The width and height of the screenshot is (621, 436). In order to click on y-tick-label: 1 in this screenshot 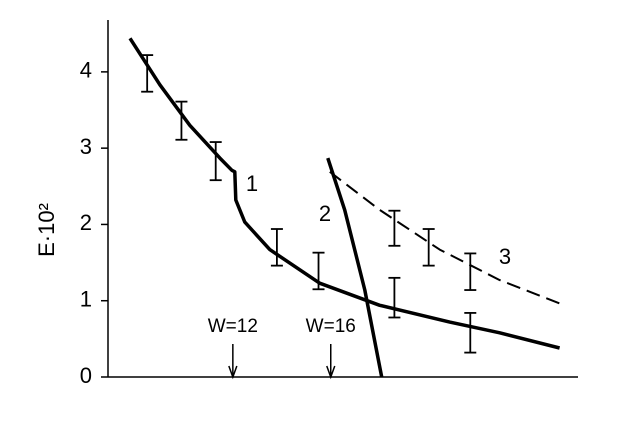, I will do `click(86, 299)`.